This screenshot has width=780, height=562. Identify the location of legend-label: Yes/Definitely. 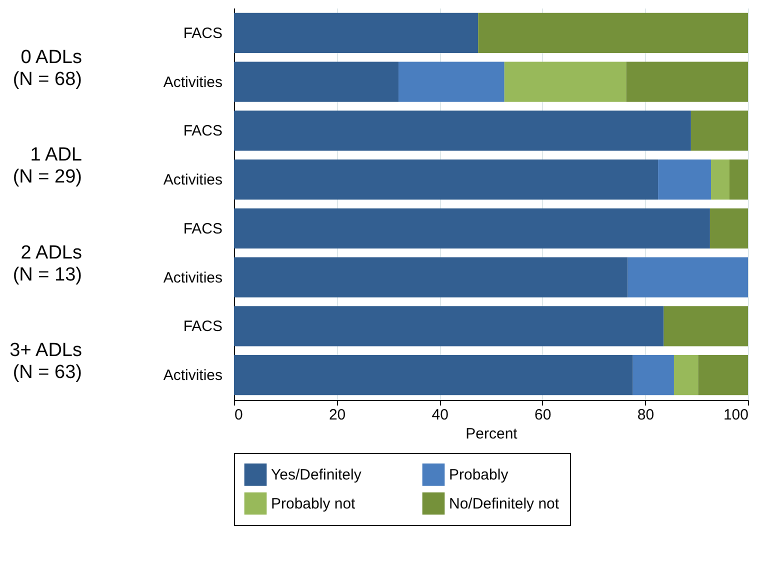
(316, 475).